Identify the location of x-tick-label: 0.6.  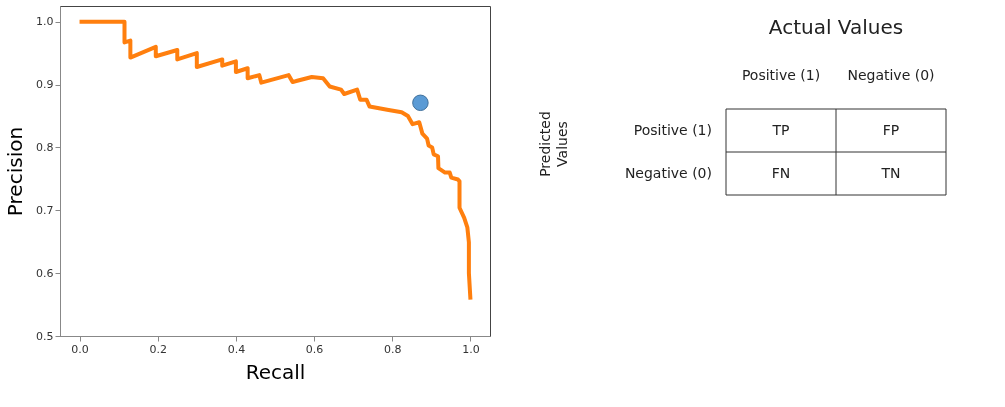
(314, 349).